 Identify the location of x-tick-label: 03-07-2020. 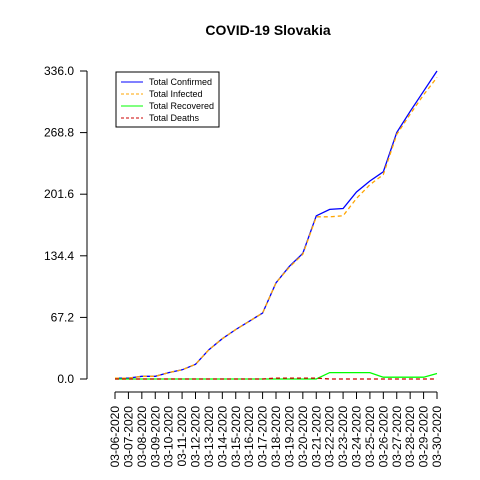
(128, 437).